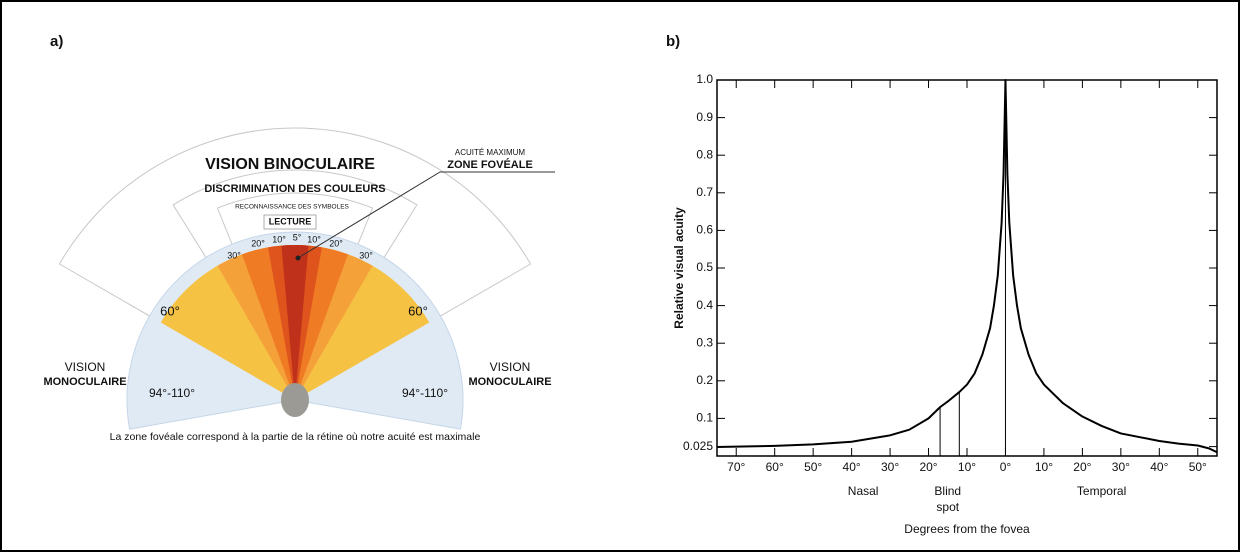 This screenshot has width=1240, height=552. What do you see at coordinates (295, 400) in the screenshot?
I see `eye` at bounding box center [295, 400].